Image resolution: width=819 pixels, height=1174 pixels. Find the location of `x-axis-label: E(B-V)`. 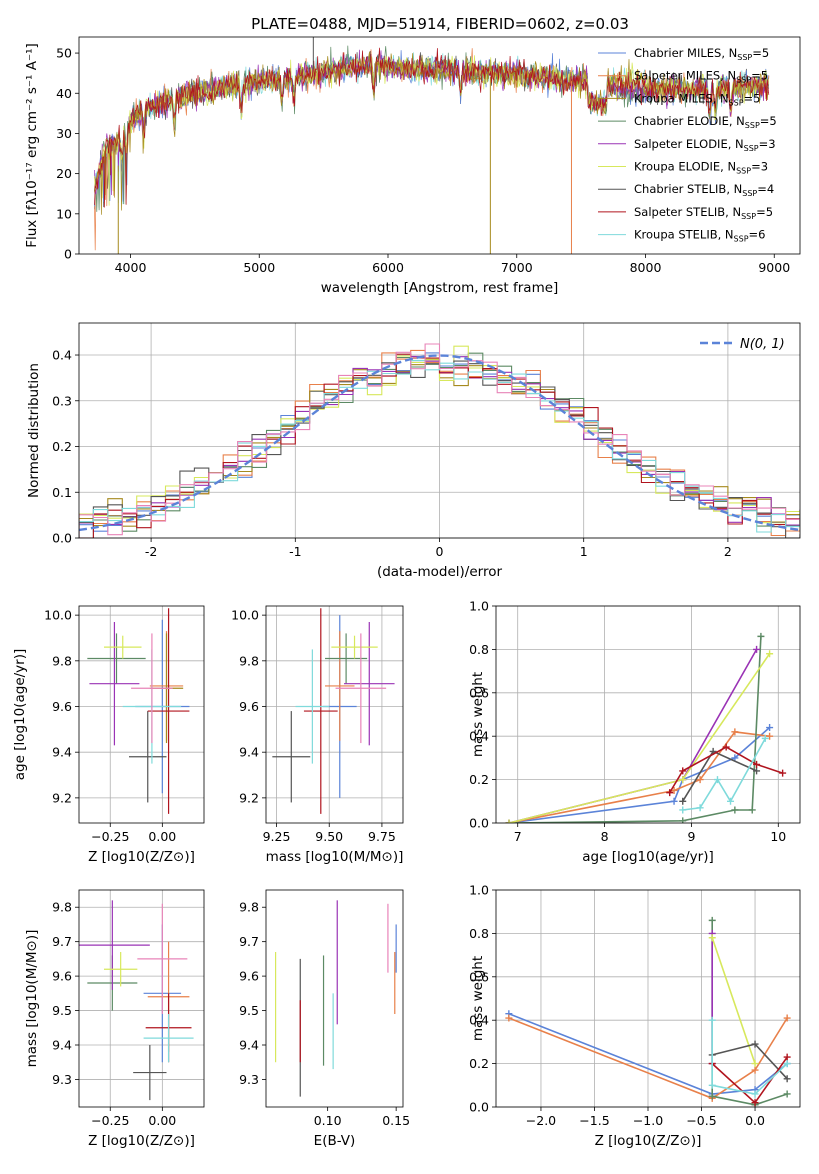

x-axis-label: E(B-V) is located at coordinates (335, 1141).